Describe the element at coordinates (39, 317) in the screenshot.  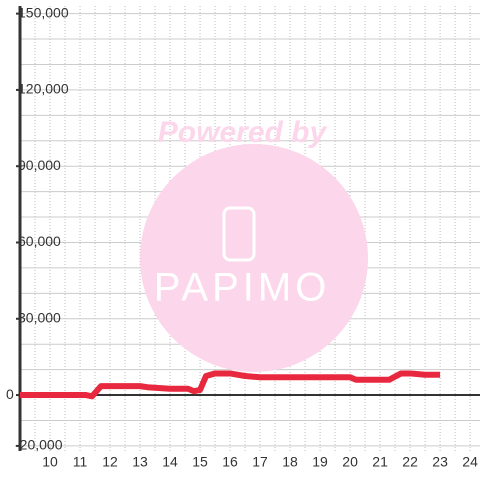
I see `y-tick-label: 30,000` at that location.